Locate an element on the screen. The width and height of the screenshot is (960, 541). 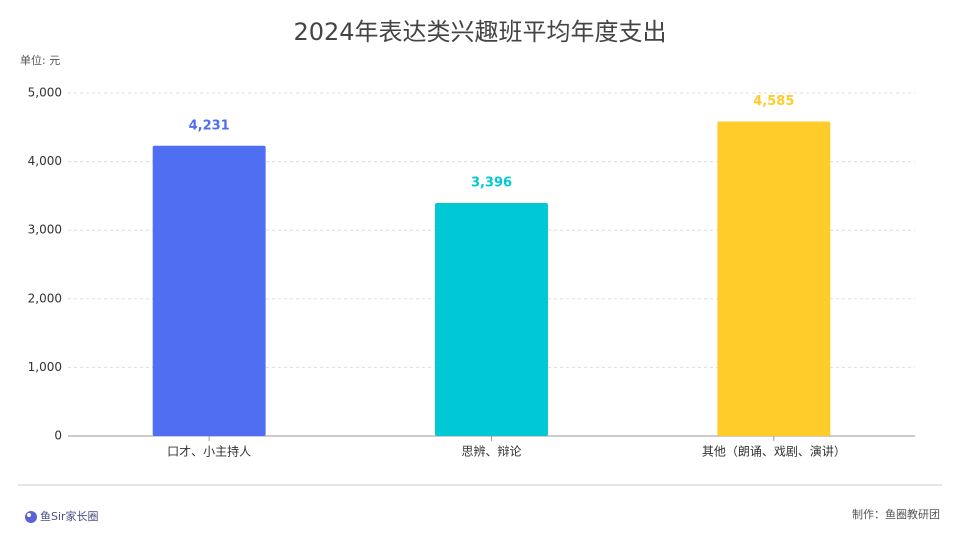
unit-label: 单位: 元 is located at coordinates (40, 60).